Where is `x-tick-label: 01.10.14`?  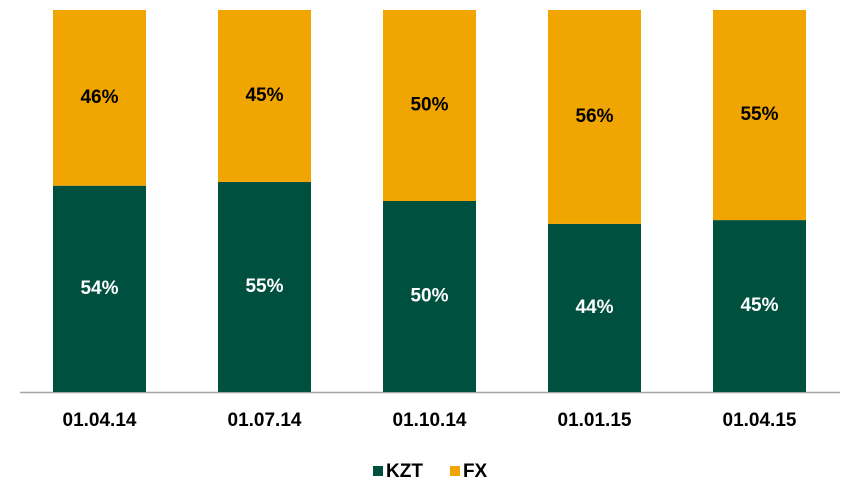
x-tick-label: 01.10.14 is located at coordinates (430, 420).